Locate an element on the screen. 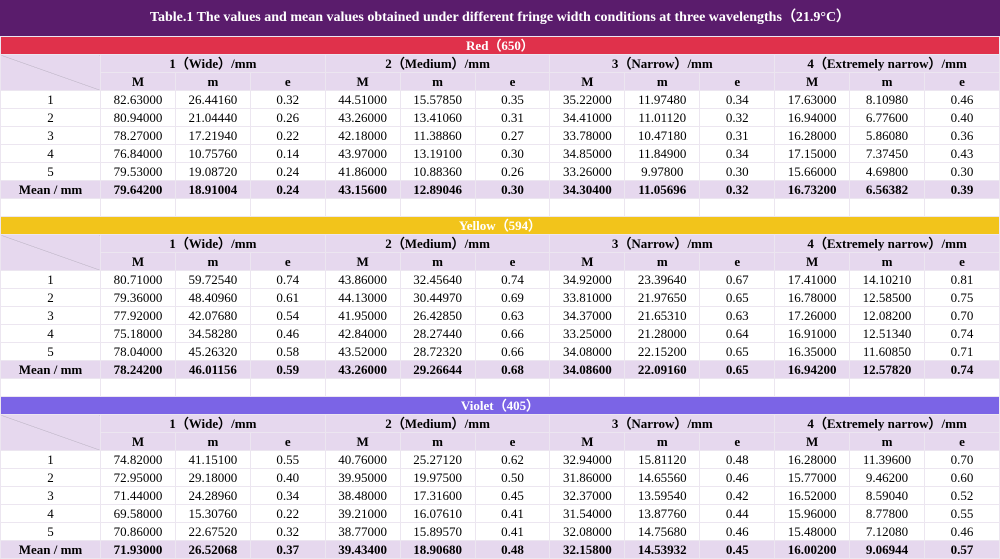 The height and width of the screenshot is (559, 1000). data-cell: 30.44970 is located at coordinates (437, 297).